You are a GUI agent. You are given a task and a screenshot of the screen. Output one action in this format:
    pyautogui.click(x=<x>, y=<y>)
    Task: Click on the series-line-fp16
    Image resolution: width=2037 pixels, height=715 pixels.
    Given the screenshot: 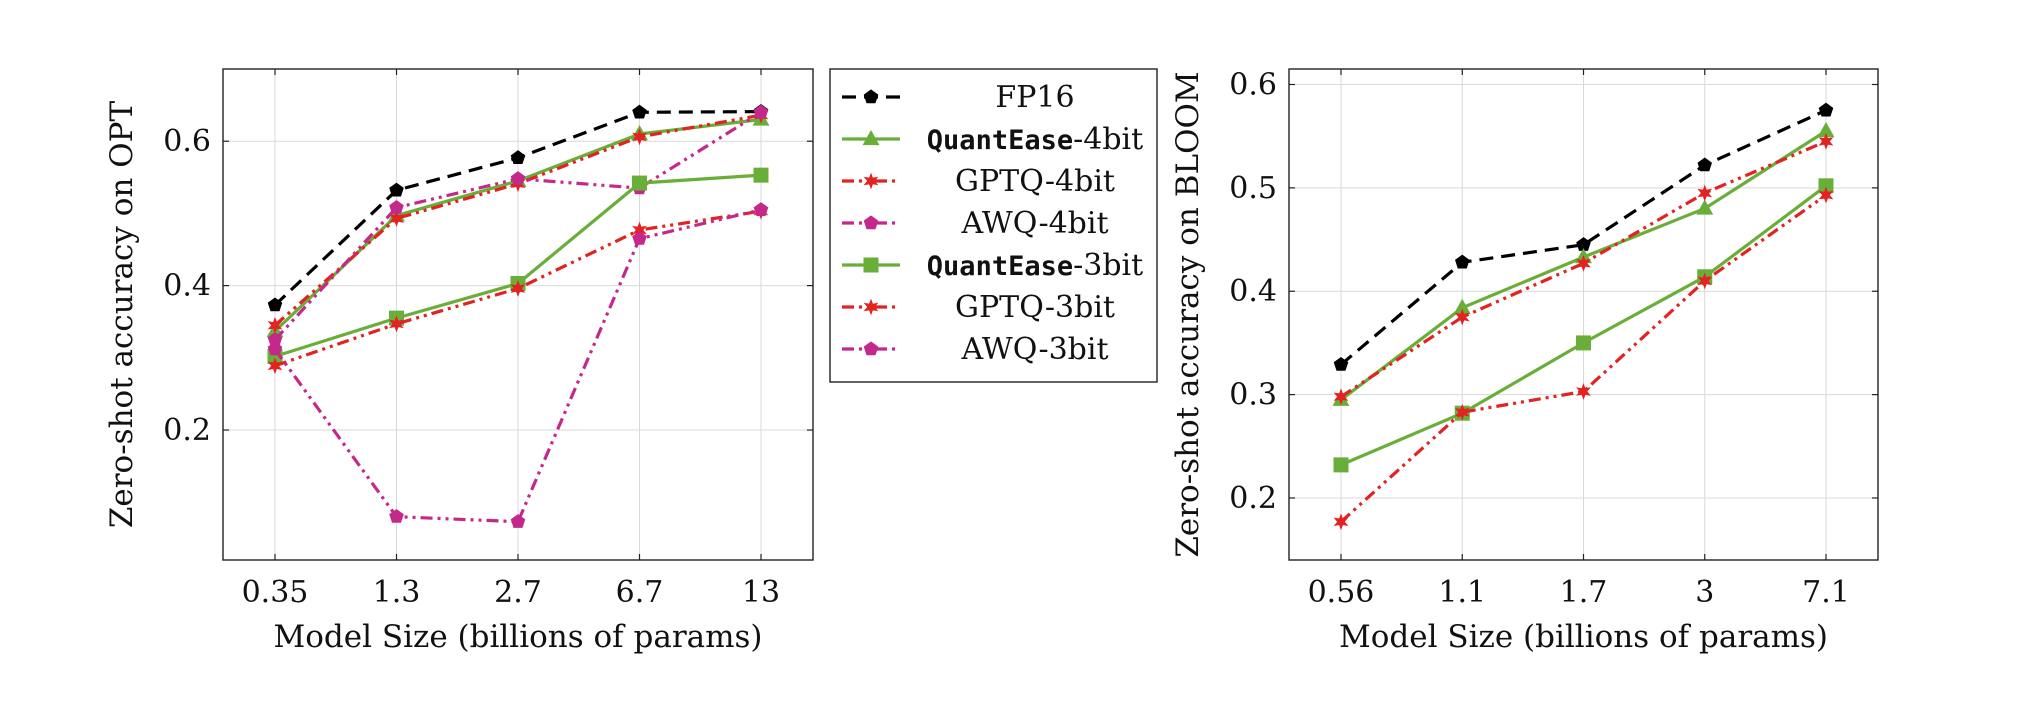 What is the action you would take?
    pyautogui.click(x=1583, y=237)
    